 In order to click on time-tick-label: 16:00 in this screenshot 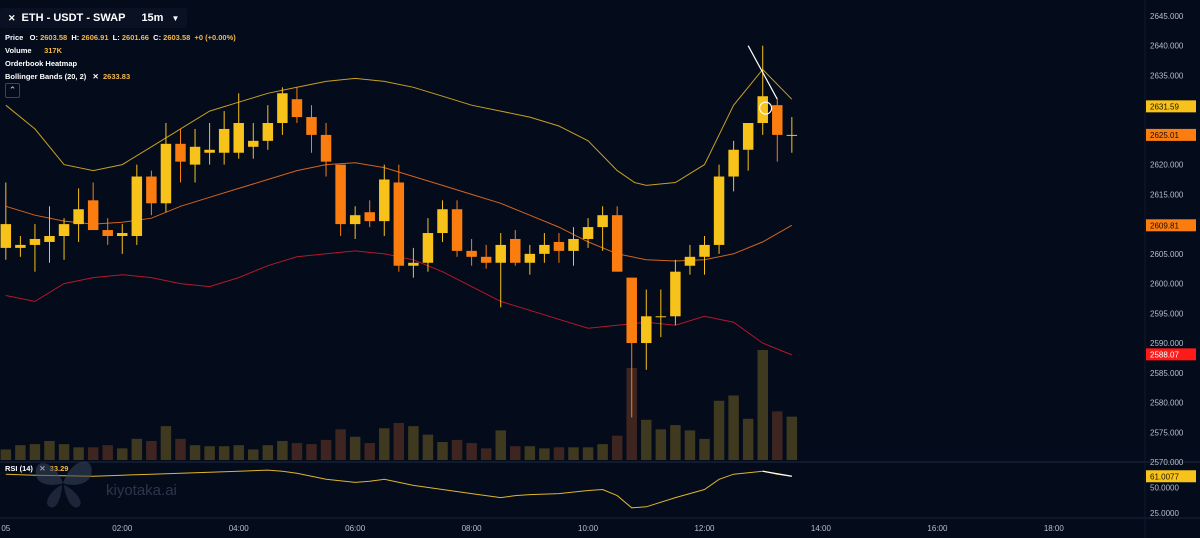, I will do `click(937, 528)`.